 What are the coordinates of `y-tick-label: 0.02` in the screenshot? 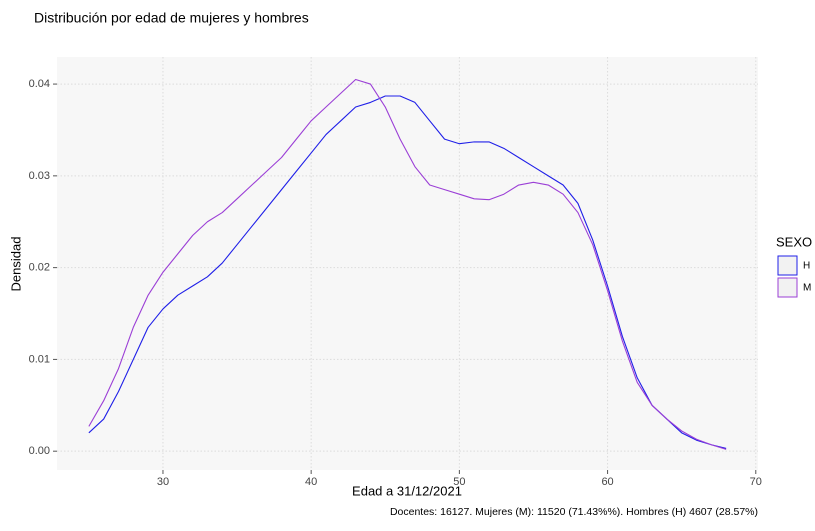 It's located at (39, 268).